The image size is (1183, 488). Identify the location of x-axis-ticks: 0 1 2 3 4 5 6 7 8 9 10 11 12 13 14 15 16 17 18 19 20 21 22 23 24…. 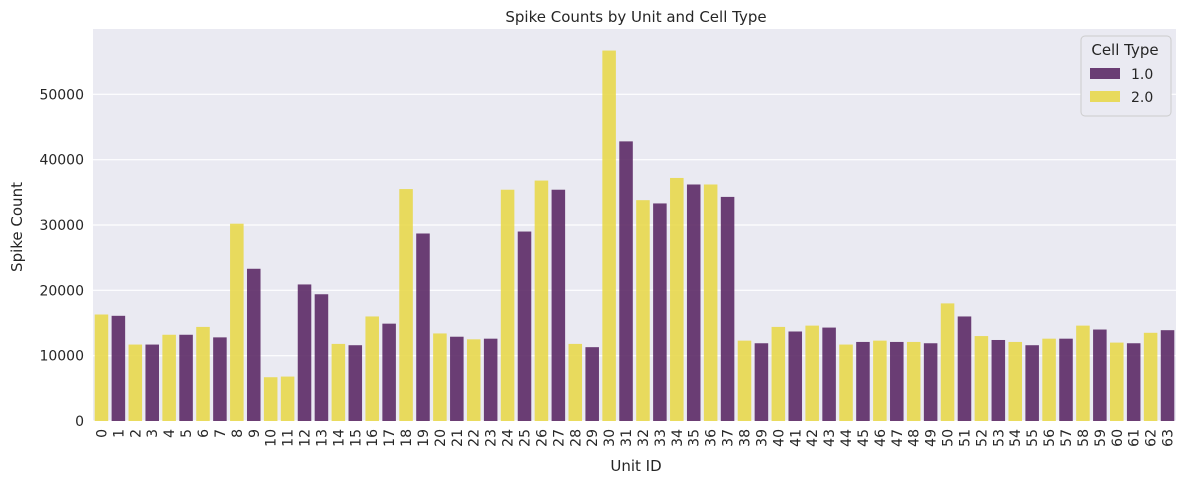
(635, 438).